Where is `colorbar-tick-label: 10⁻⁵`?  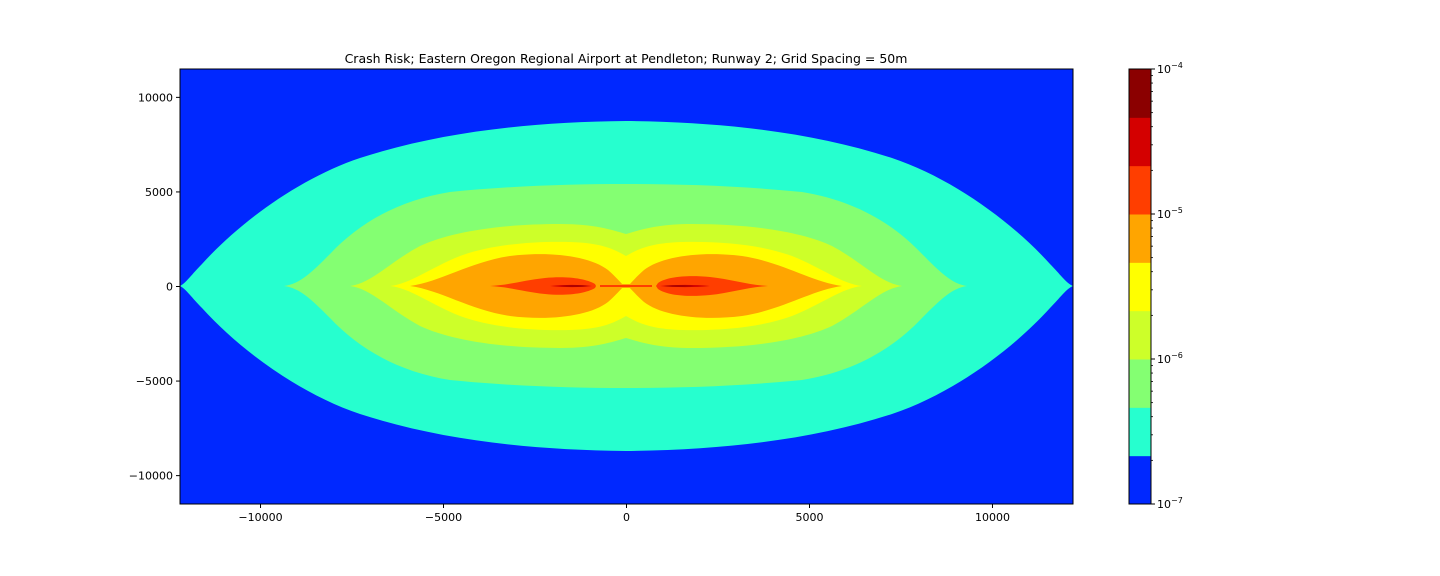
colorbar-tick-label: 10⁻⁵ is located at coordinates (1170, 213).